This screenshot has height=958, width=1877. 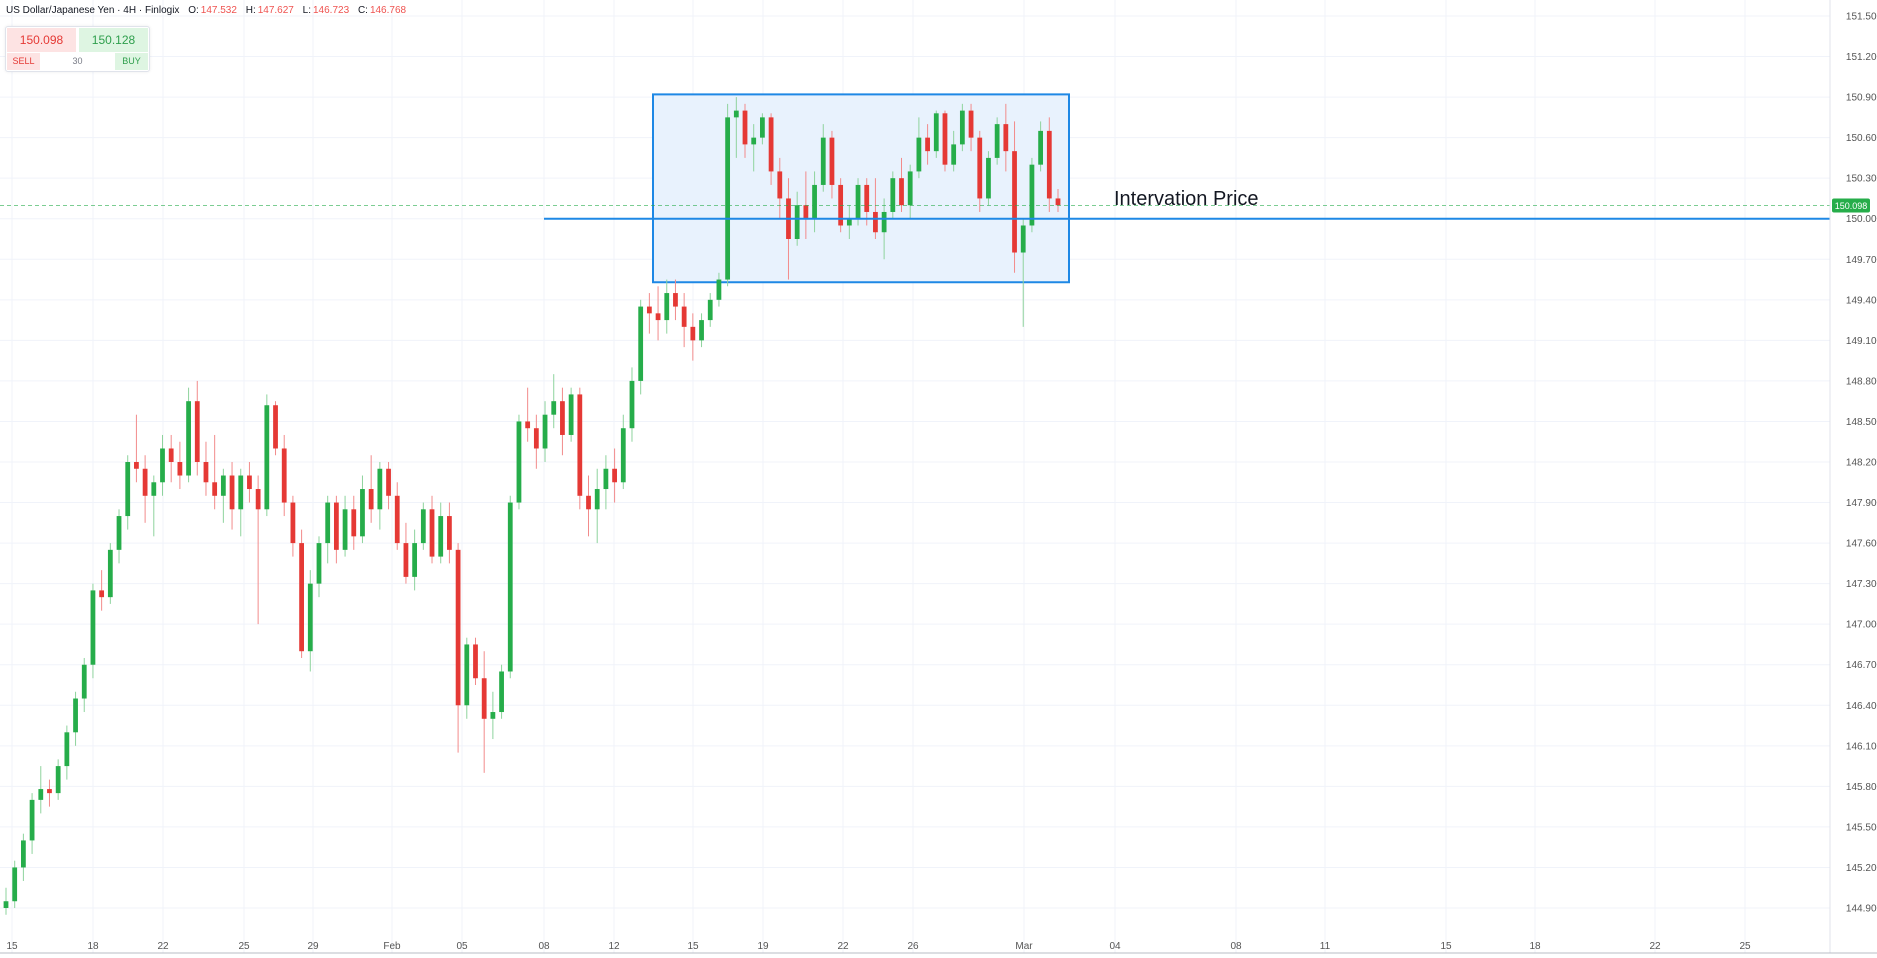 What do you see at coordinates (41, 40) in the screenshot?
I see `sell-price-button: 150.098` at bounding box center [41, 40].